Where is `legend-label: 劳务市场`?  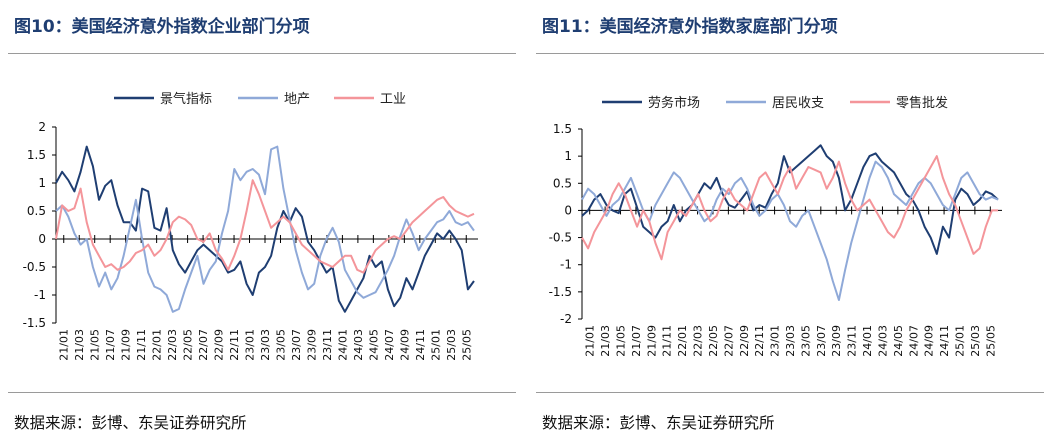
legend-label: 劳务市场 is located at coordinates (674, 103).